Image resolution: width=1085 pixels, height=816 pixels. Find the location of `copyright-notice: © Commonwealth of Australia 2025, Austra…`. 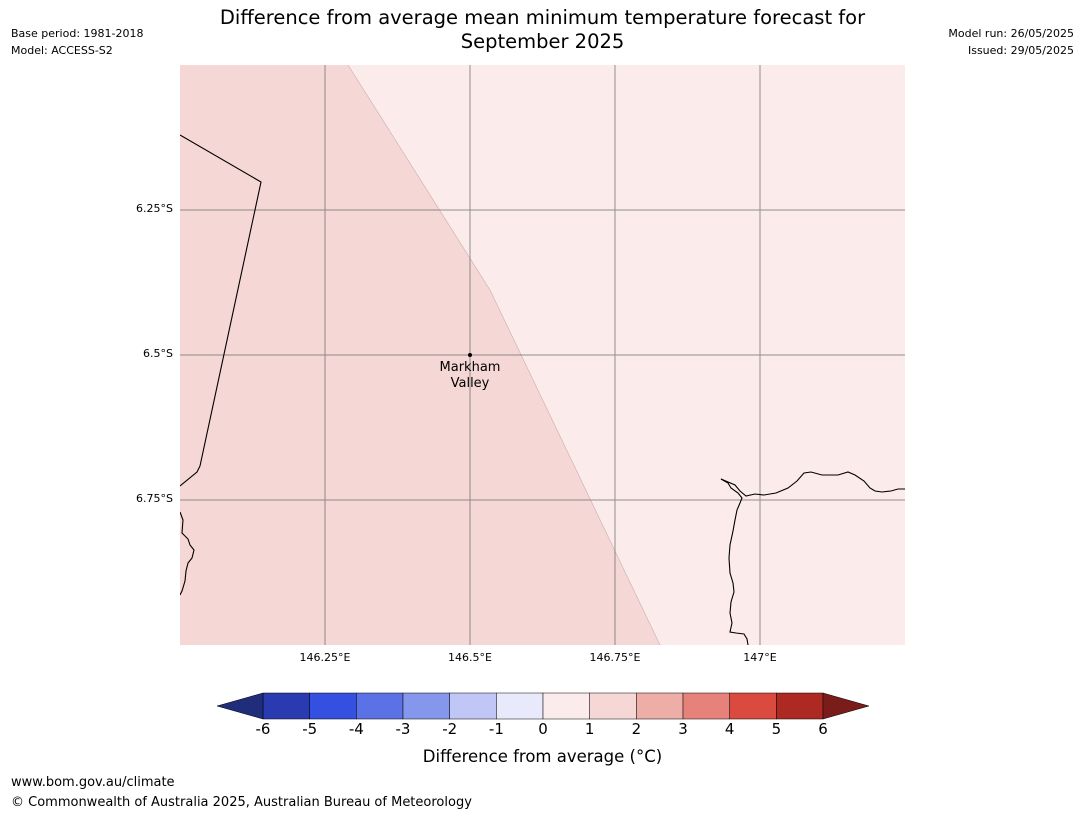

copyright-notice: © Commonwealth of Australia 2025, Austra… is located at coordinates (241, 802).